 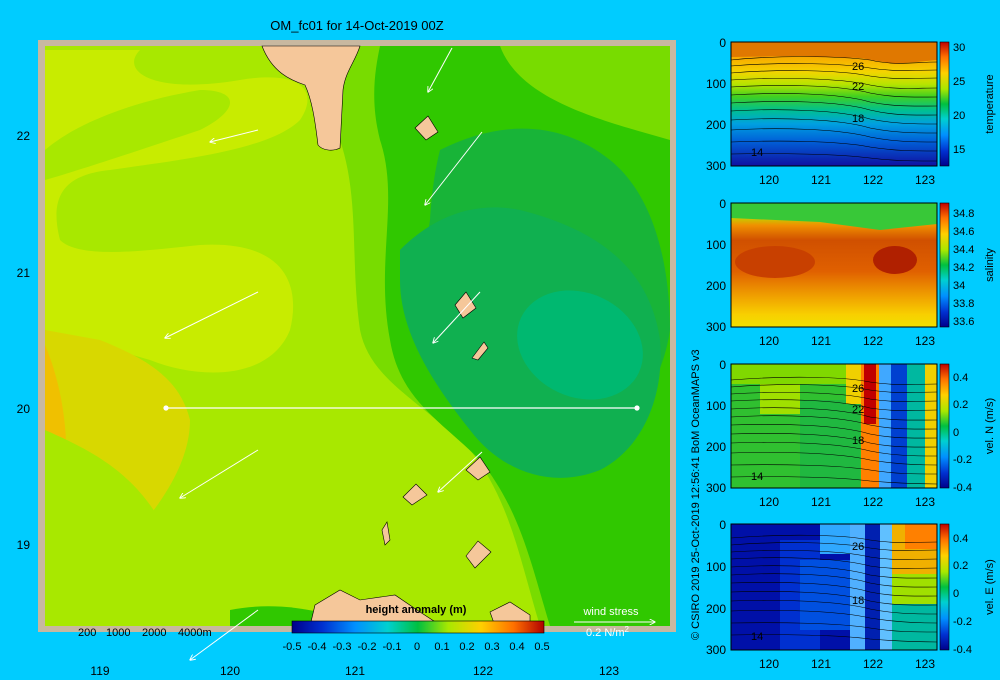 I want to click on colorbar-tick: 15, so click(x=959, y=150).